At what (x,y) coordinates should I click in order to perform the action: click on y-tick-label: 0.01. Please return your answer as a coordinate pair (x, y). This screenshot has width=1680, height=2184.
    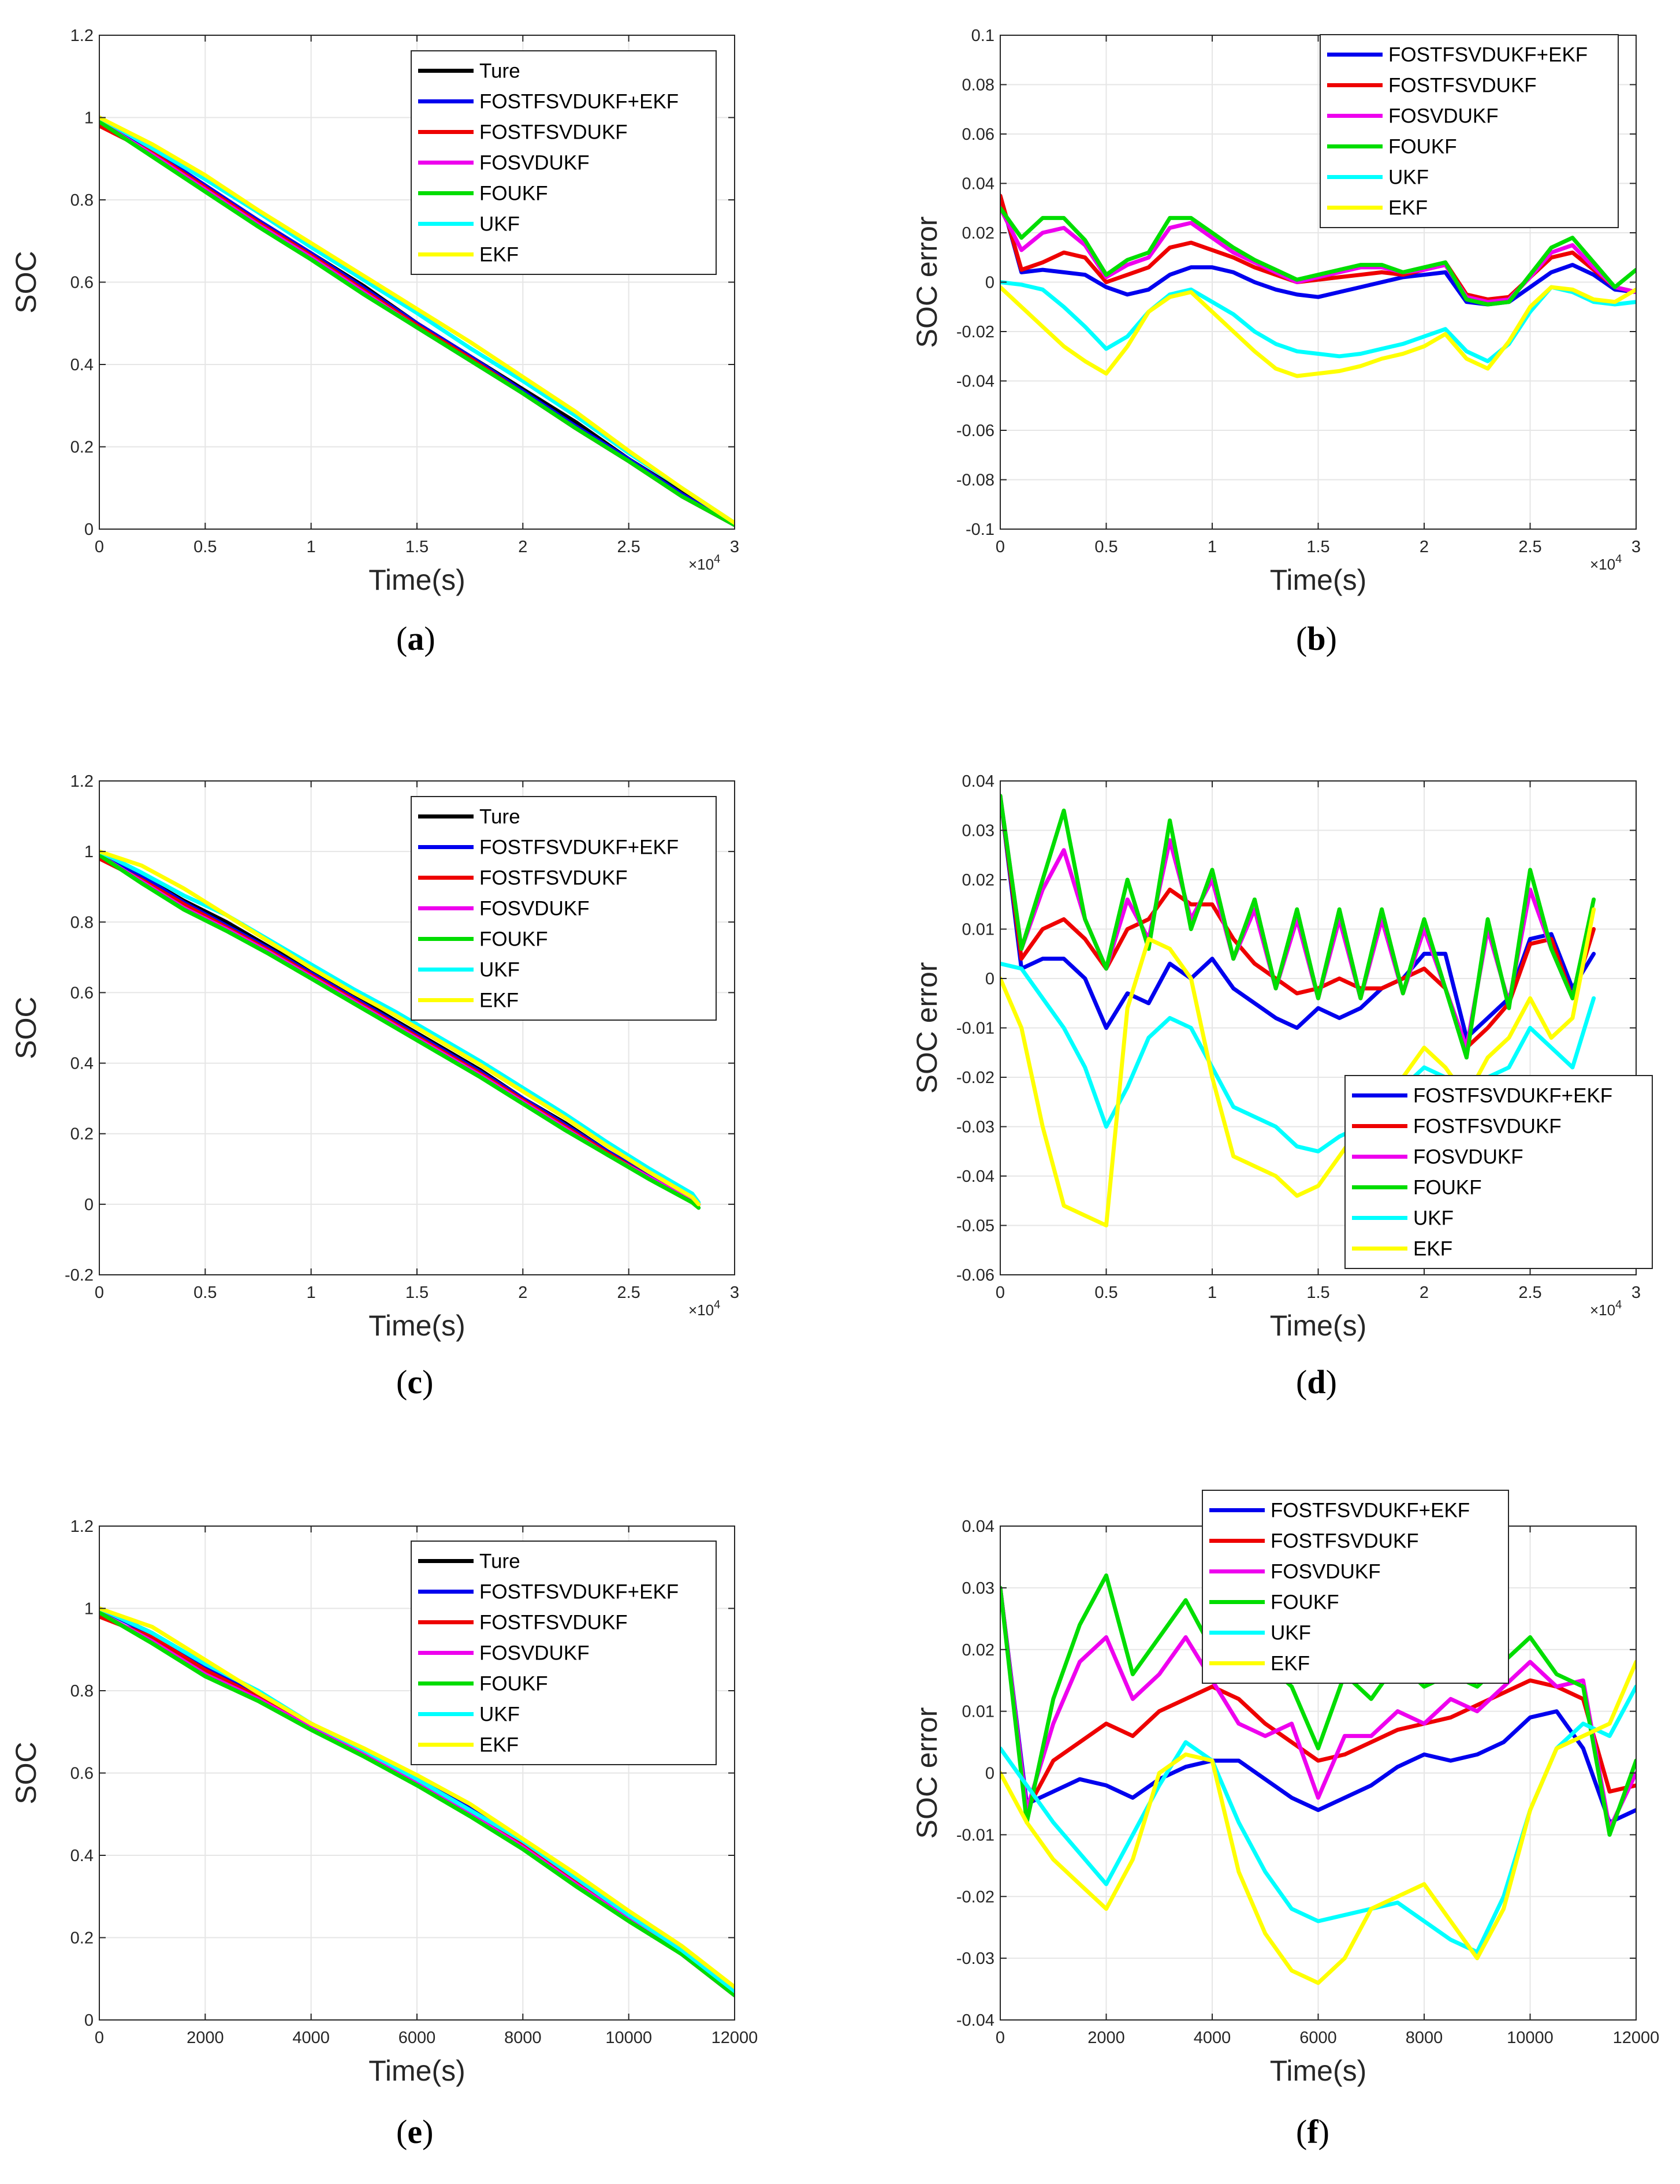
    Looking at the image, I should click on (978, 1712).